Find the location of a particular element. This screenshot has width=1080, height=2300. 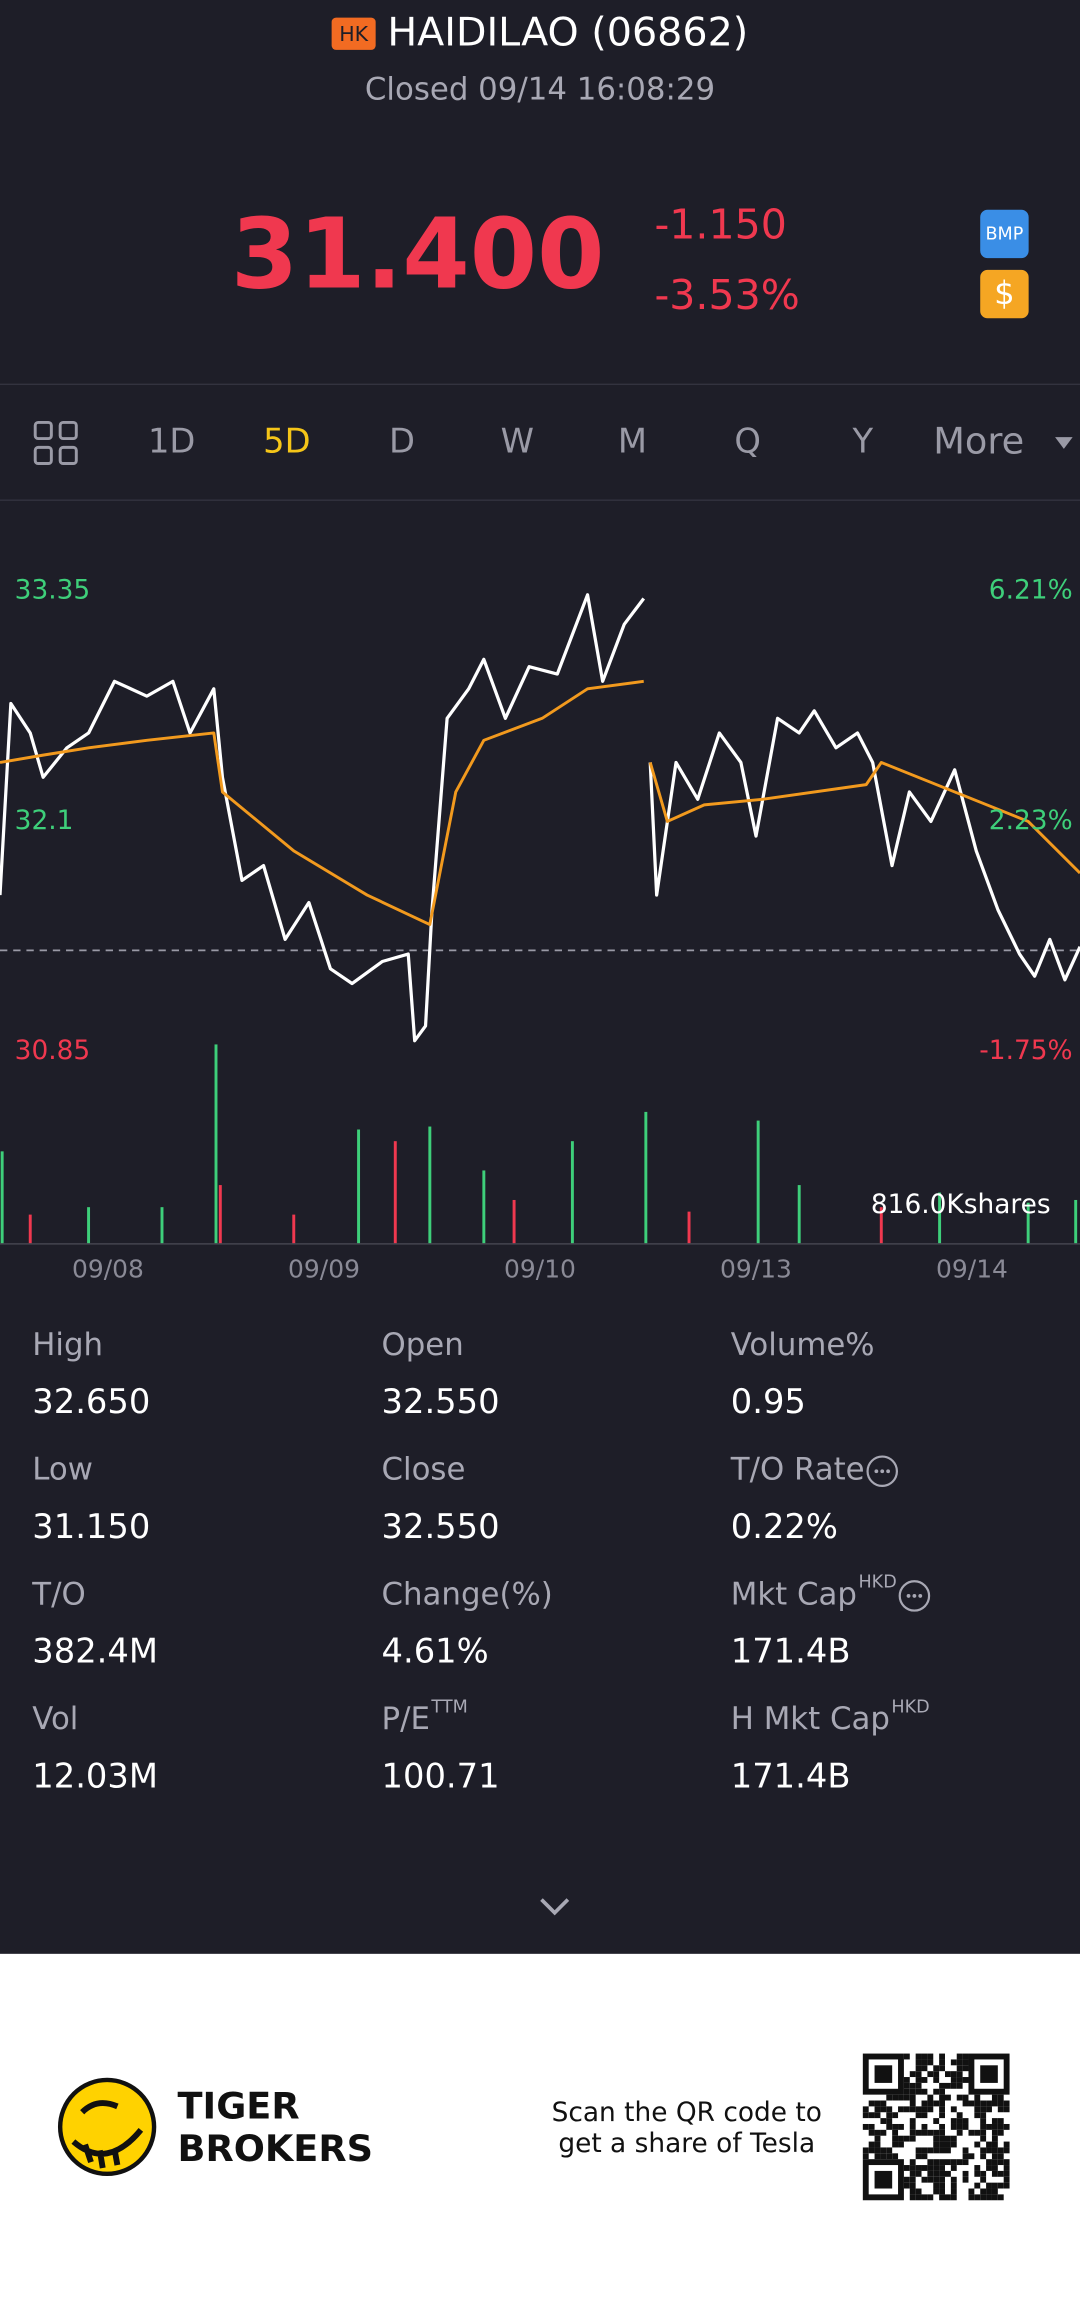

expand-chevron is located at coordinates (555, 1907).